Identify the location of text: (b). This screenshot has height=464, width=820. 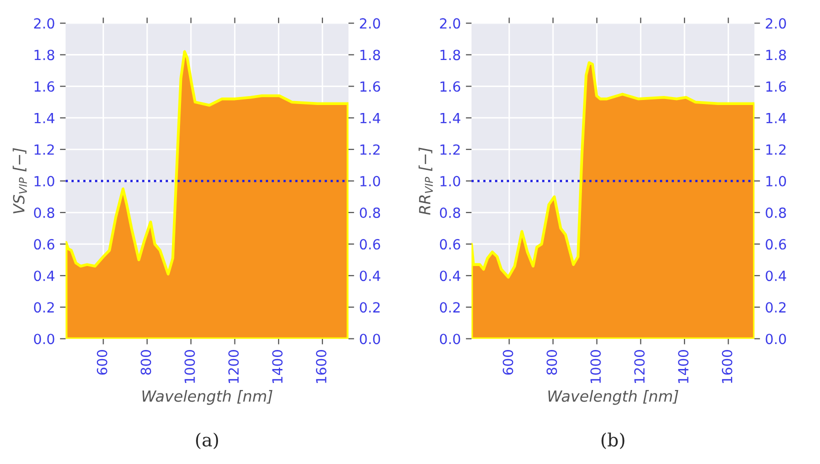
(613, 441).